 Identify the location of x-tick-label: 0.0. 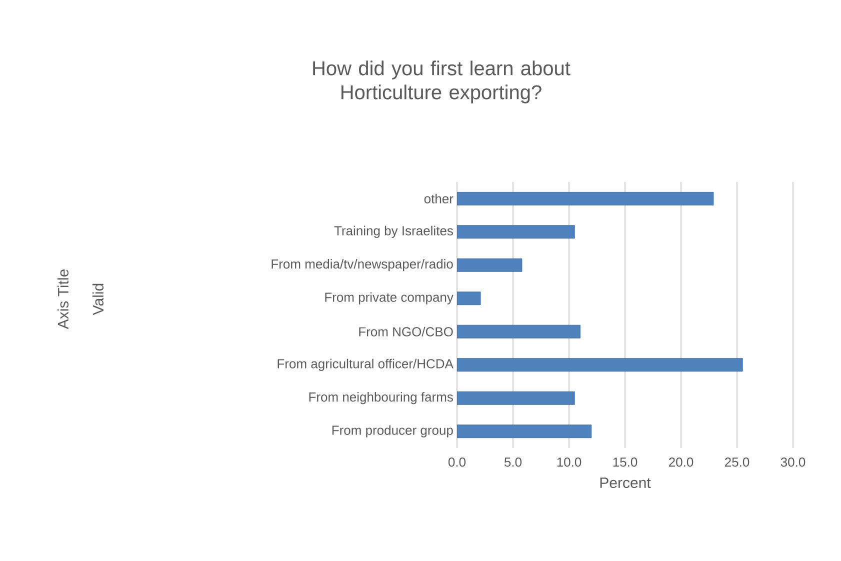
(457, 462).